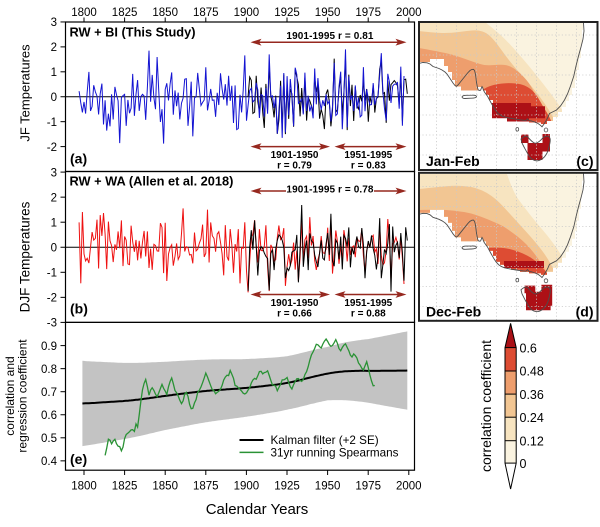  What do you see at coordinates (532, 441) in the screenshot?
I see `svg-text: 0.12` at bounding box center [532, 441].